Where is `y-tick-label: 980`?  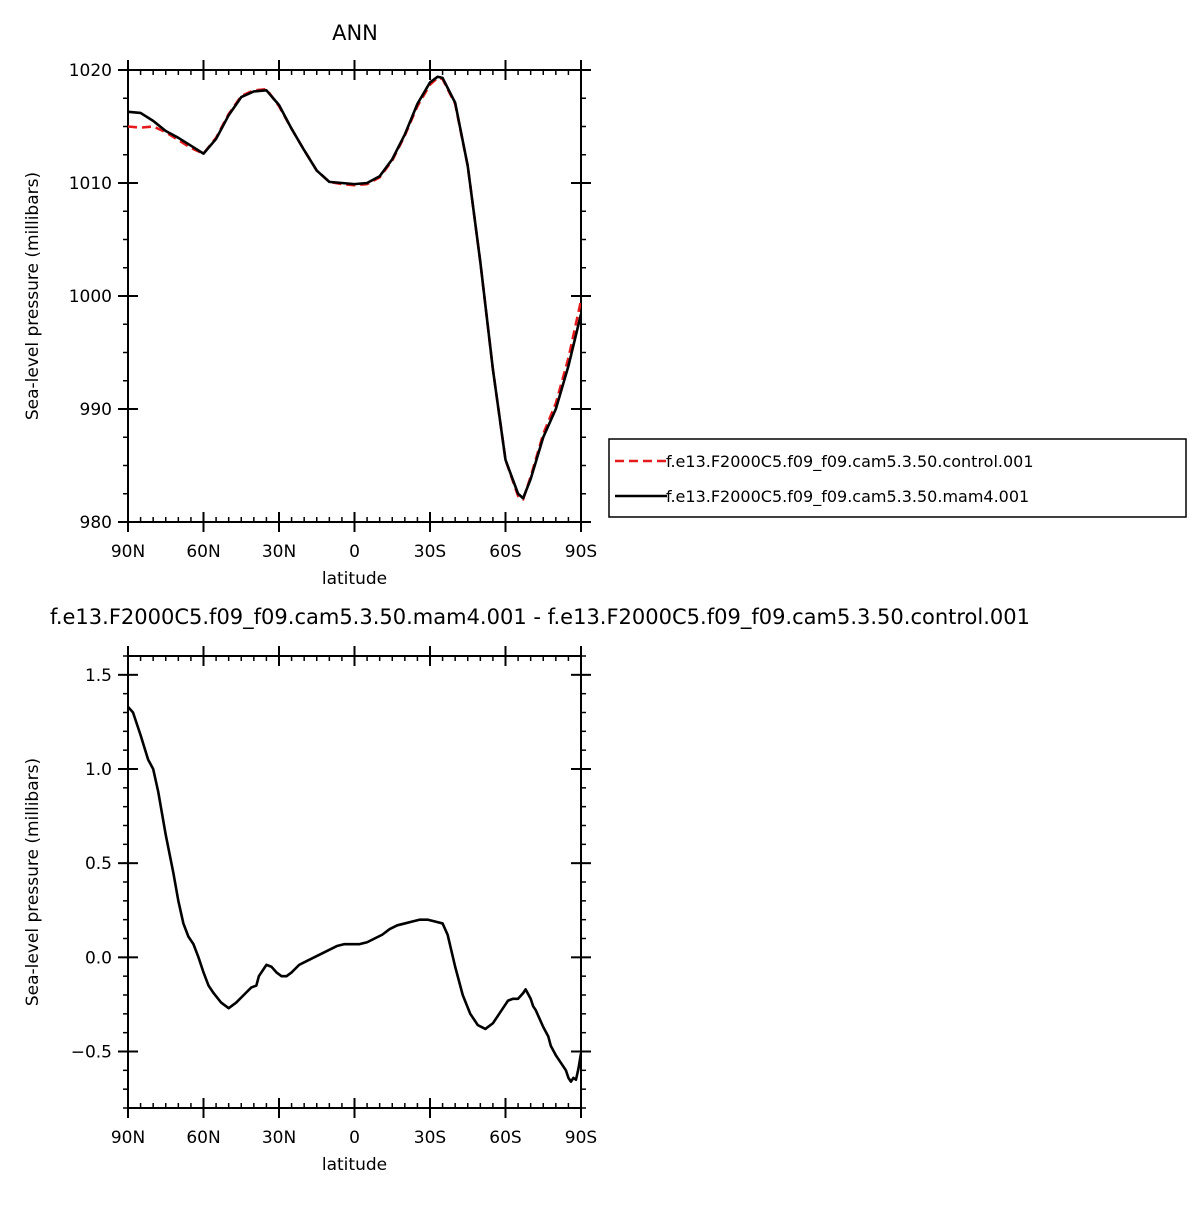 y-tick-label: 980 is located at coordinates (96, 523).